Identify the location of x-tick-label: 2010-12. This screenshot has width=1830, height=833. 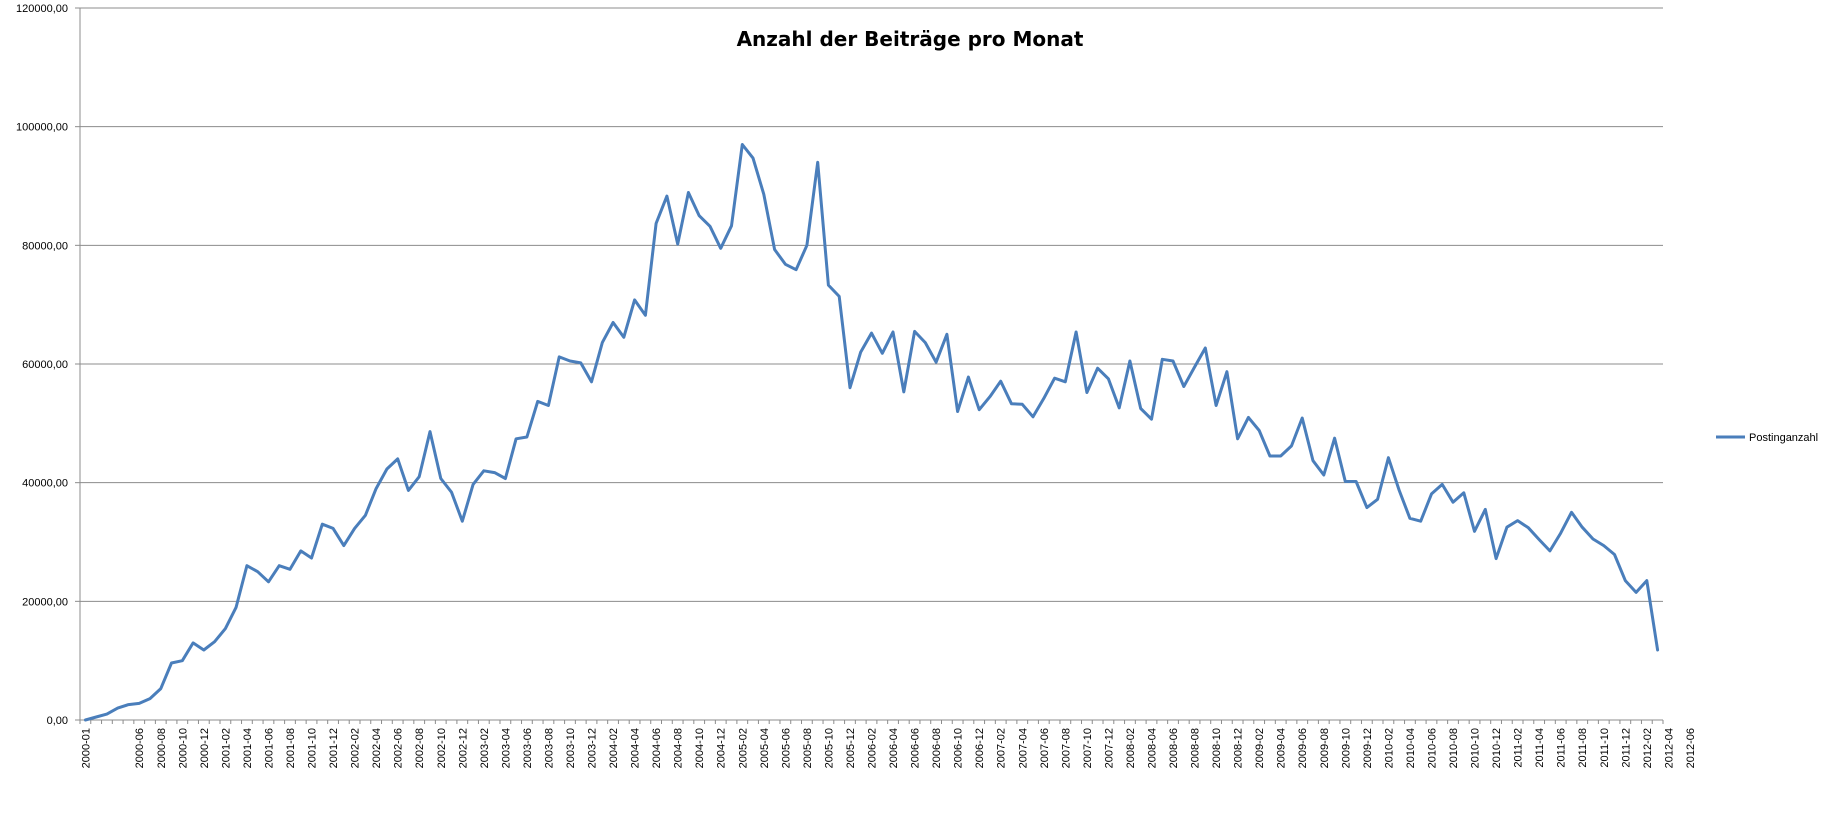
(1497, 748).